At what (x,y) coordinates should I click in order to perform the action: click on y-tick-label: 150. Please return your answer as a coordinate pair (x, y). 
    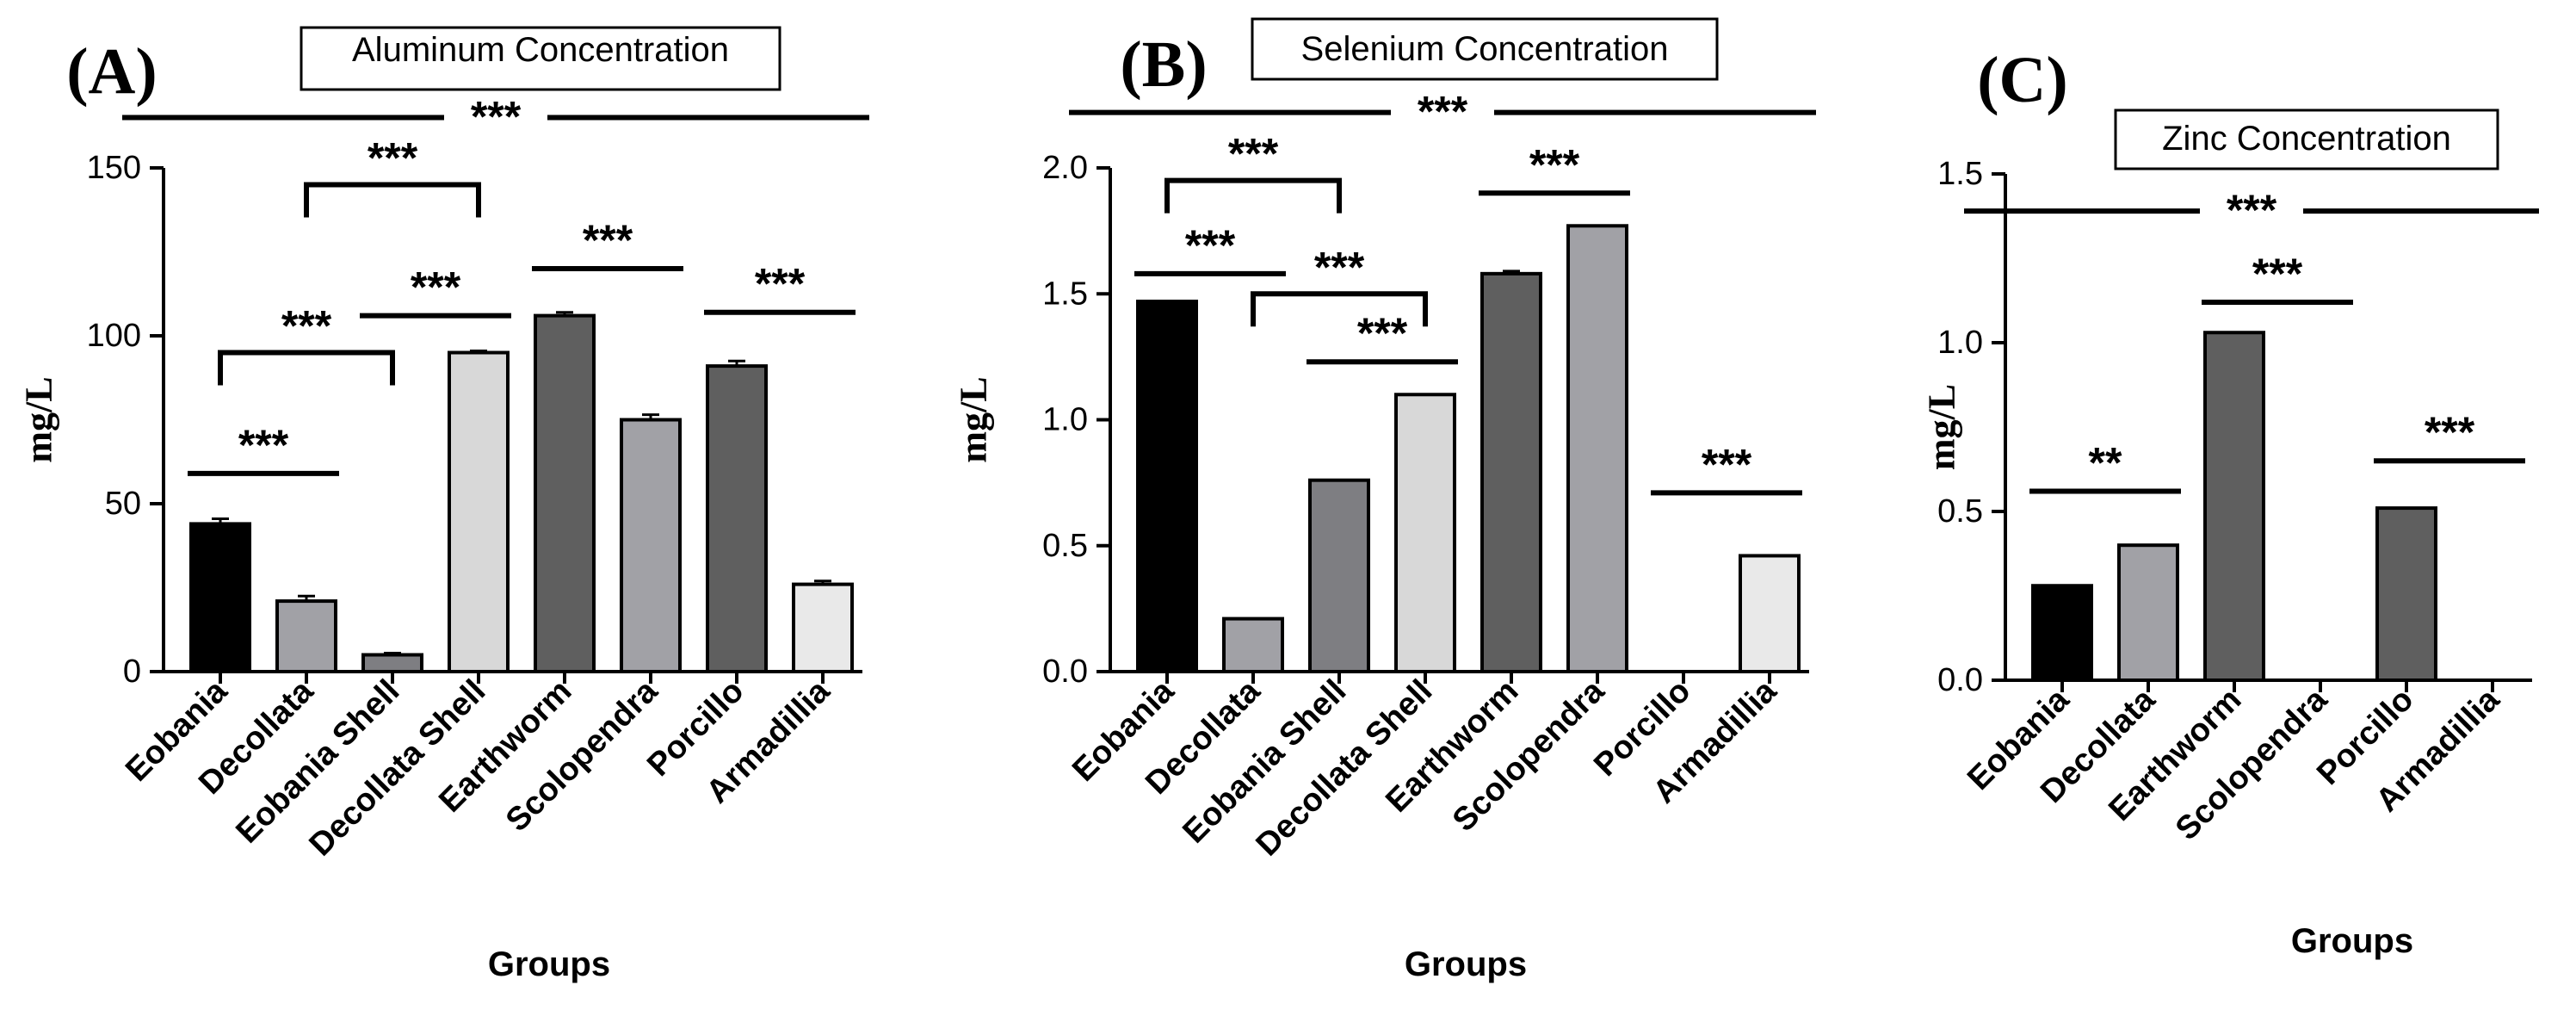
    Looking at the image, I should click on (114, 168).